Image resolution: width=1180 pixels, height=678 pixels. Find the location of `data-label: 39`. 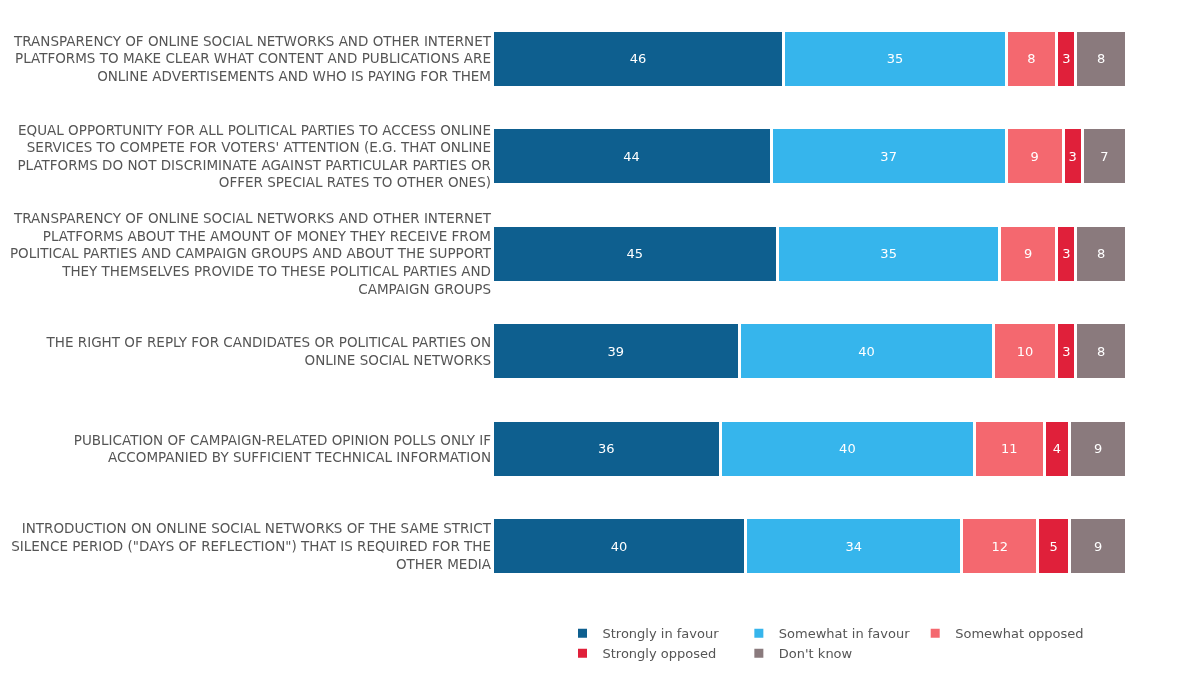

data-label: 39 is located at coordinates (616, 351).